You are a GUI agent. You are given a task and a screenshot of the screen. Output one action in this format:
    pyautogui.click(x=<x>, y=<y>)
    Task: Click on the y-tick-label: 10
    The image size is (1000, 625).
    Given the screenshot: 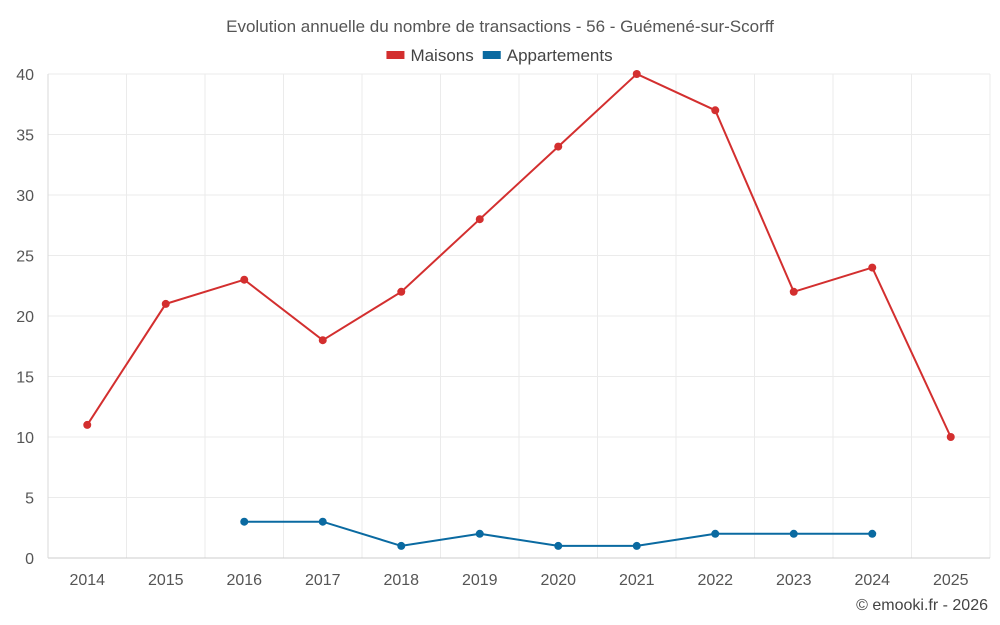 What is the action you would take?
    pyautogui.click(x=25, y=438)
    